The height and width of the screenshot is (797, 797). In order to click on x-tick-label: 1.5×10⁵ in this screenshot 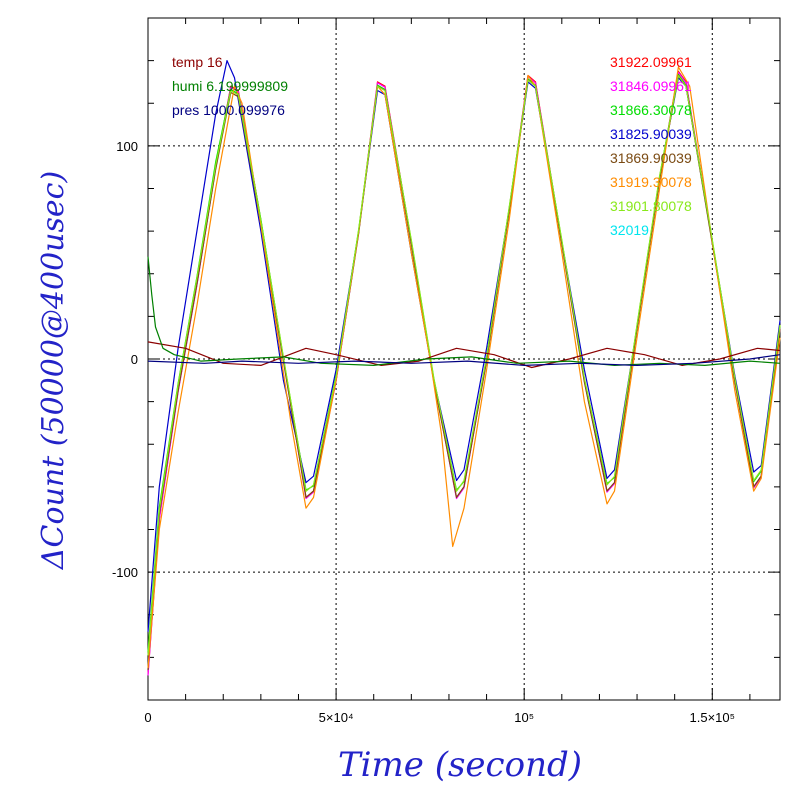, I will do `click(713, 717)`.